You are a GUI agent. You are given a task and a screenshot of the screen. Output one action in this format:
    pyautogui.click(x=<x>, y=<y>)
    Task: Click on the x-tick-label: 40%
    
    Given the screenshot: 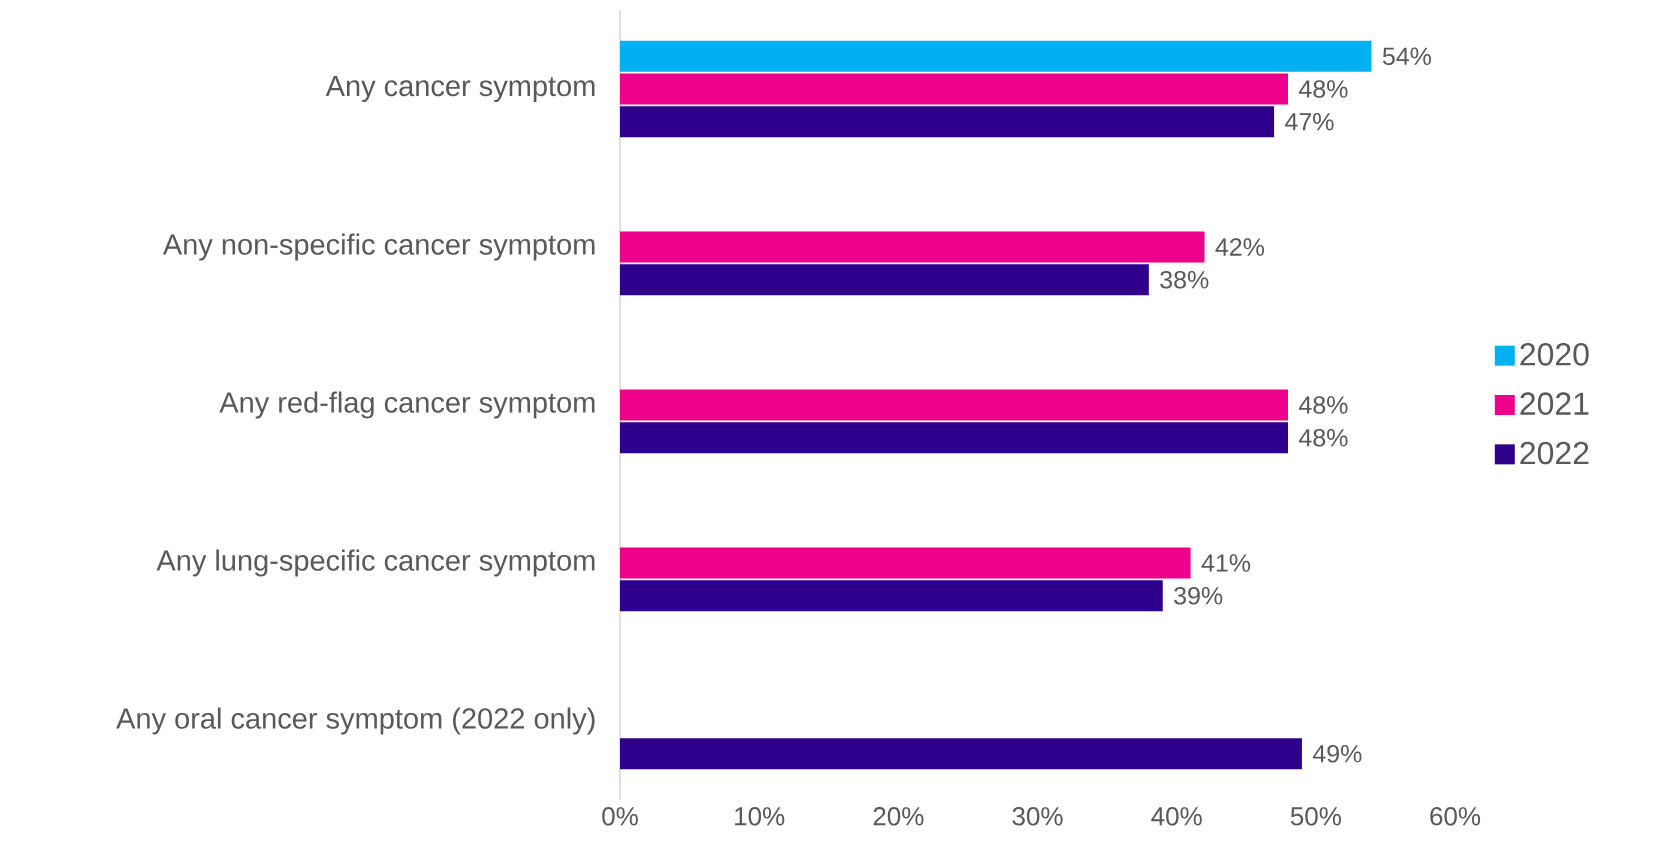 What is the action you would take?
    pyautogui.click(x=1176, y=816)
    